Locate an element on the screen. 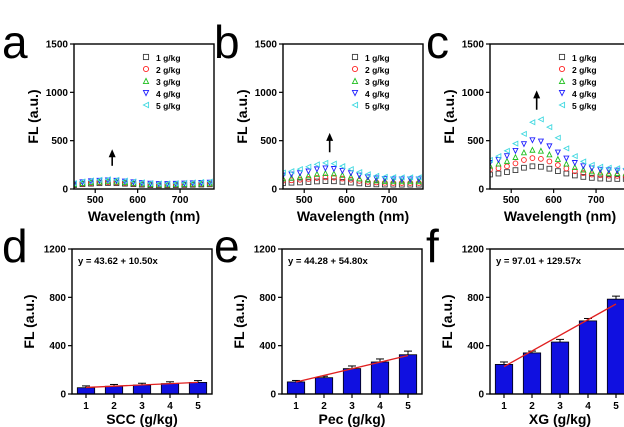  x-axis-label: Pec (g/kg) is located at coordinates (352, 419).